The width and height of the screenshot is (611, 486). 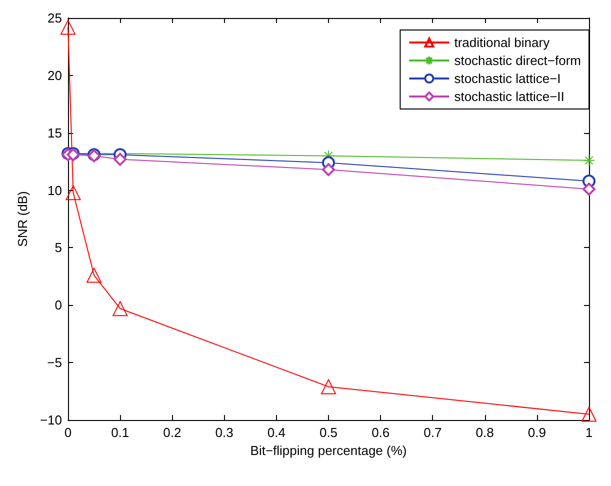 I want to click on legend-label: stochastic lattice−I, so click(x=507, y=78).